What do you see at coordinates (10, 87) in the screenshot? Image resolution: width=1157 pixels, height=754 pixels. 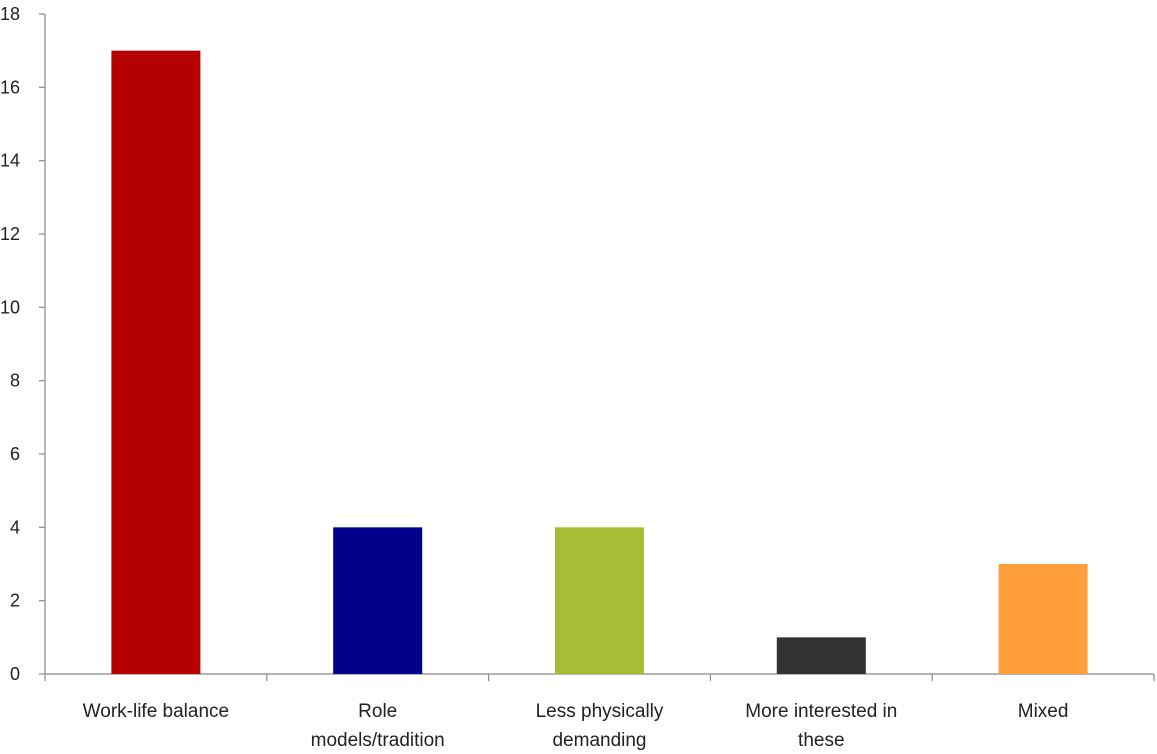 I see `y-tick-label: 16` at bounding box center [10, 87].